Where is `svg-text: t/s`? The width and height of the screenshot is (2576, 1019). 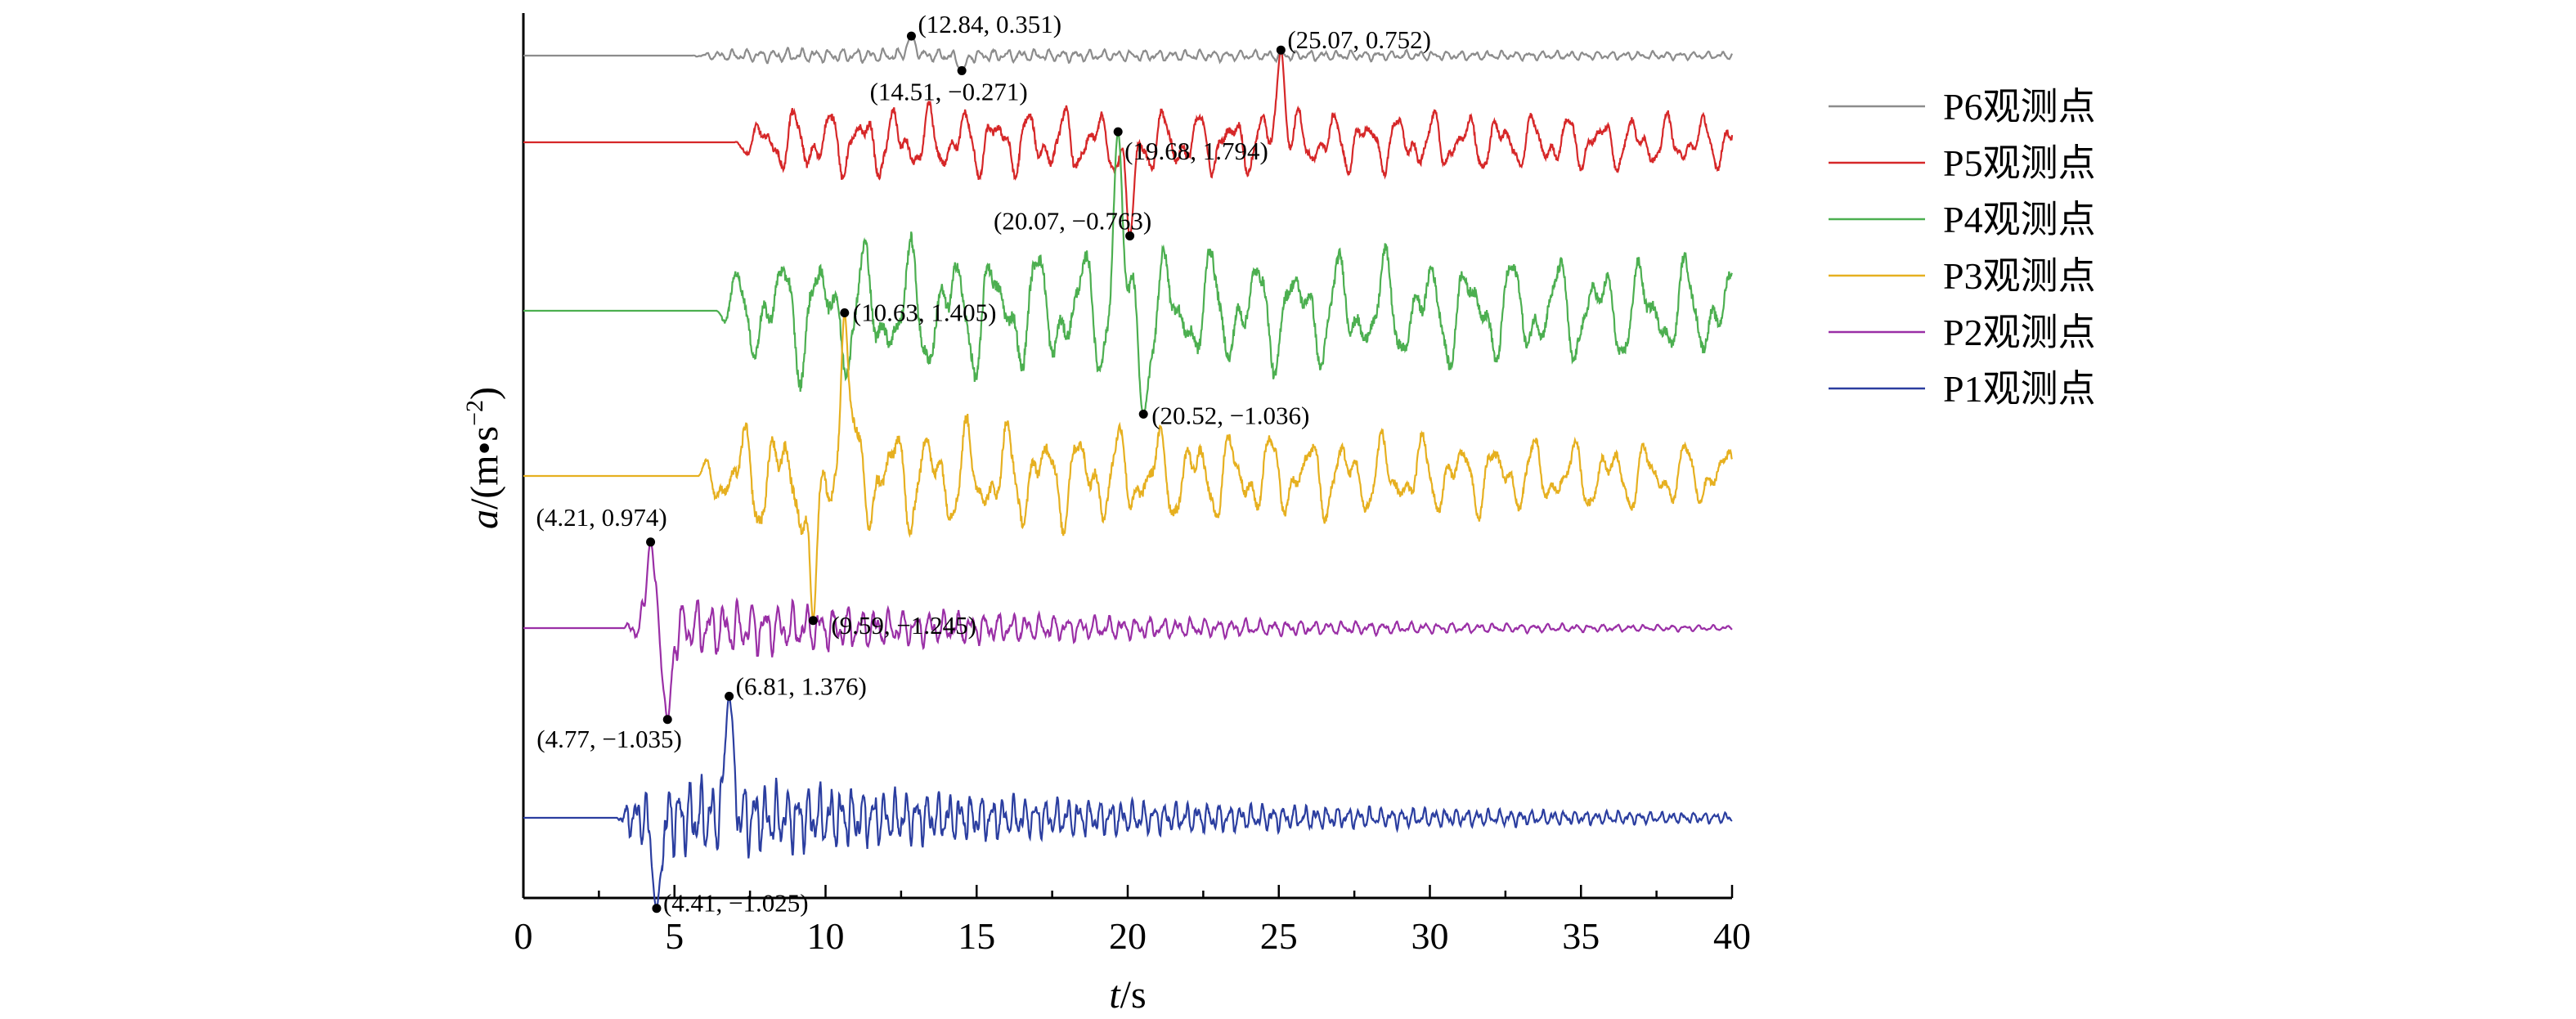
svg-text: t/s is located at coordinates (1127, 995).